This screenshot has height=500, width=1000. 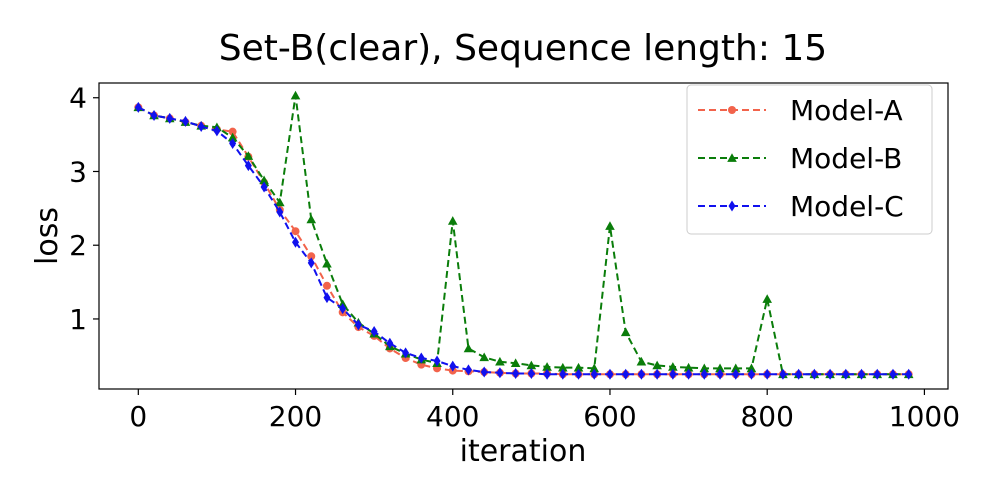 I want to click on y-tick-label: 4, so click(x=78, y=98).